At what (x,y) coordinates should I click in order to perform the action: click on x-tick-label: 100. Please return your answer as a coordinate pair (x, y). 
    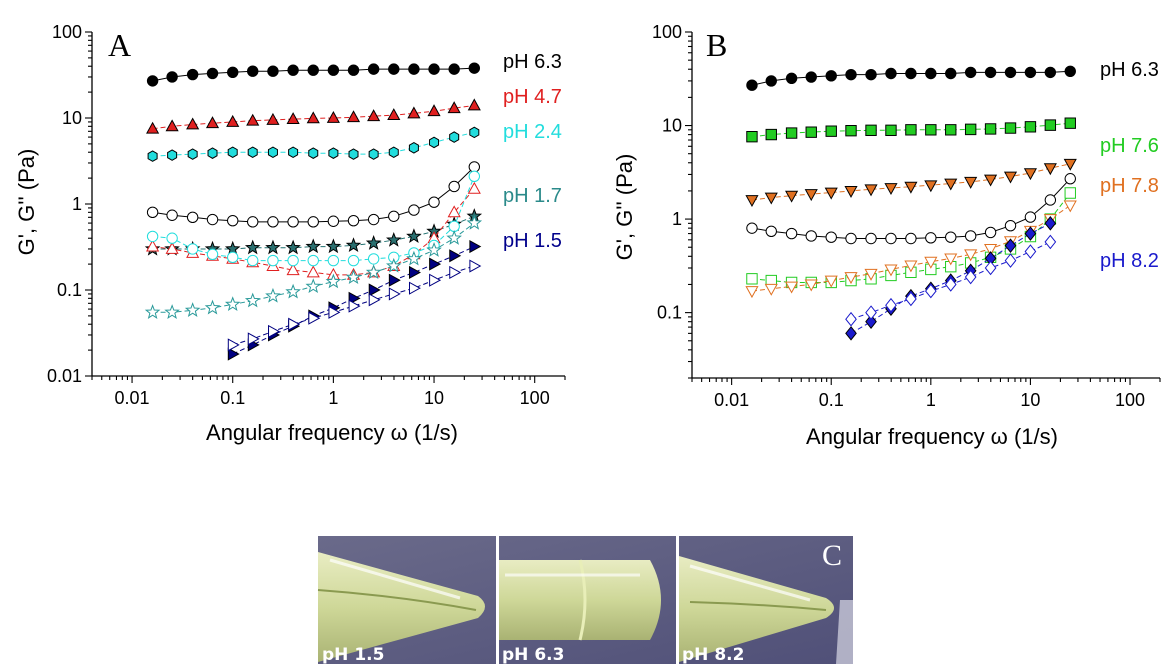
    Looking at the image, I should click on (535, 398).